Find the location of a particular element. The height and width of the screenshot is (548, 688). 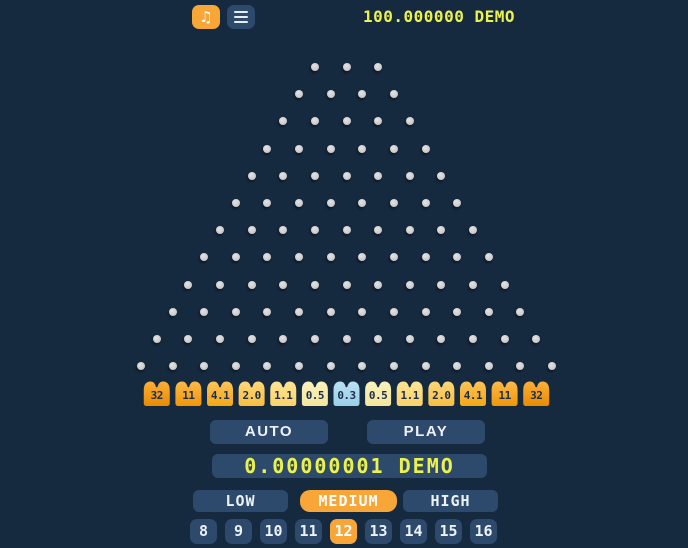

multiplier-value: 11 is located at coordinates (188, 395).